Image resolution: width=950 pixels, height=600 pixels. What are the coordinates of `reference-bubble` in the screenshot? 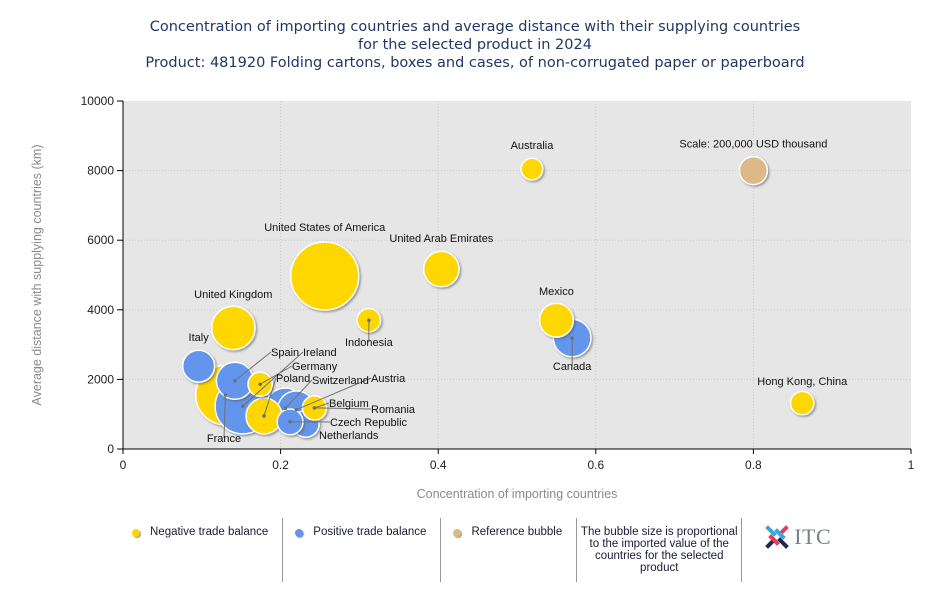 It's located at (753, 170).